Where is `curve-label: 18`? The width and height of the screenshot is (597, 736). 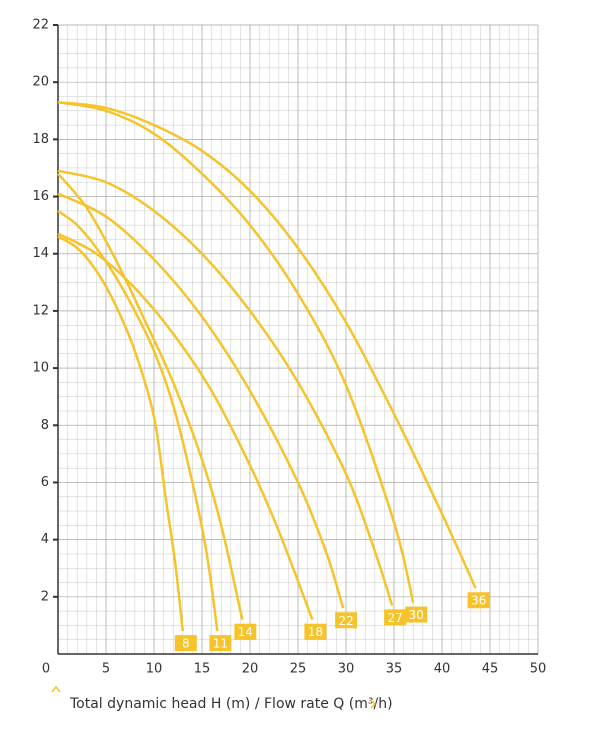
curve-label: 18 is located at coordinates (315, 632).